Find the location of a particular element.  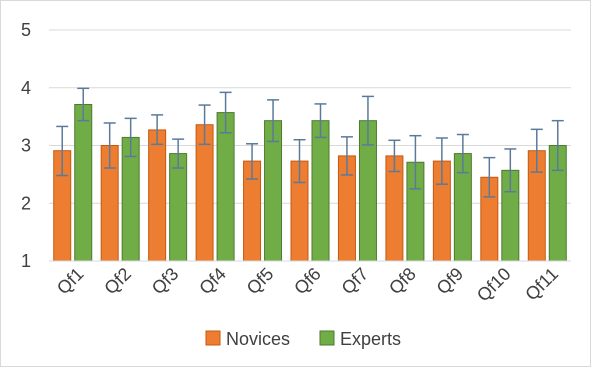

error-bar-qf6-experts is located at coordinates (320, 121).